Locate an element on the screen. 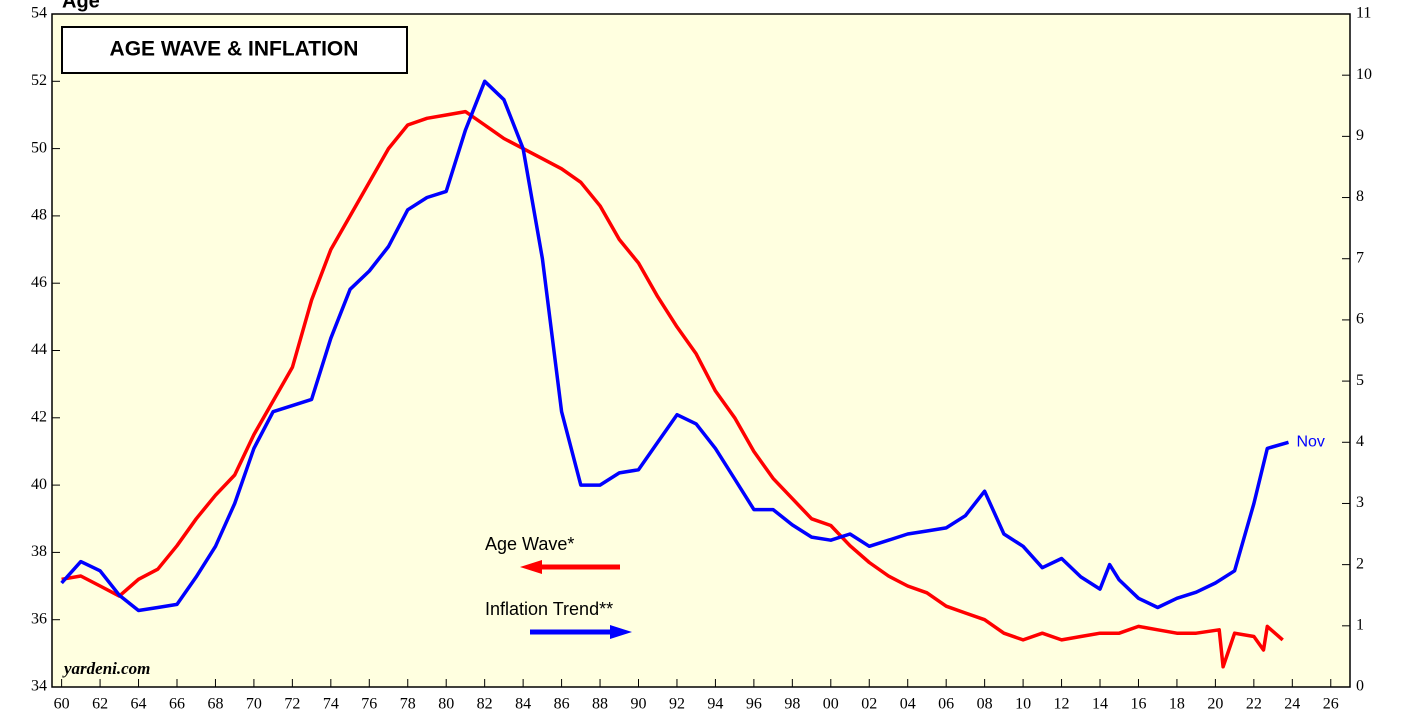  corner-text: Age is located at coordinates (81, 6).